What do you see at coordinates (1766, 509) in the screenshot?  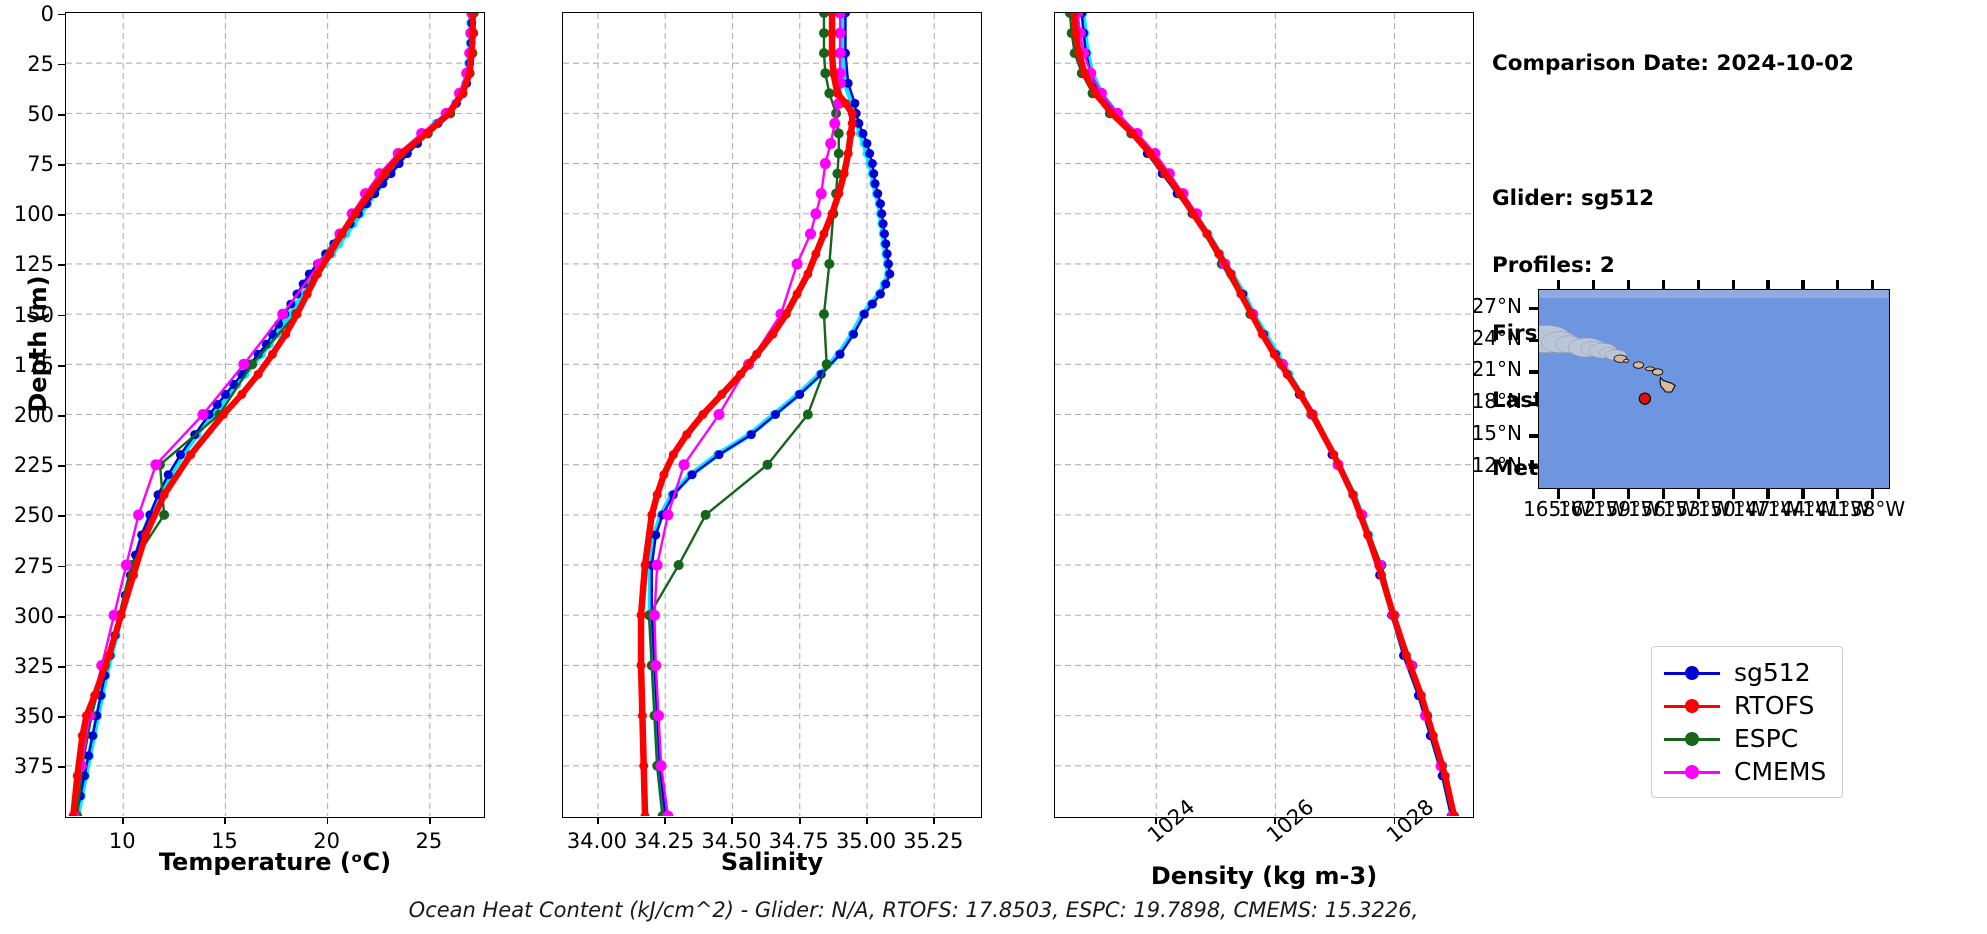 I see `map-lon-label: 147°W` at bounding box center [1766, 509].